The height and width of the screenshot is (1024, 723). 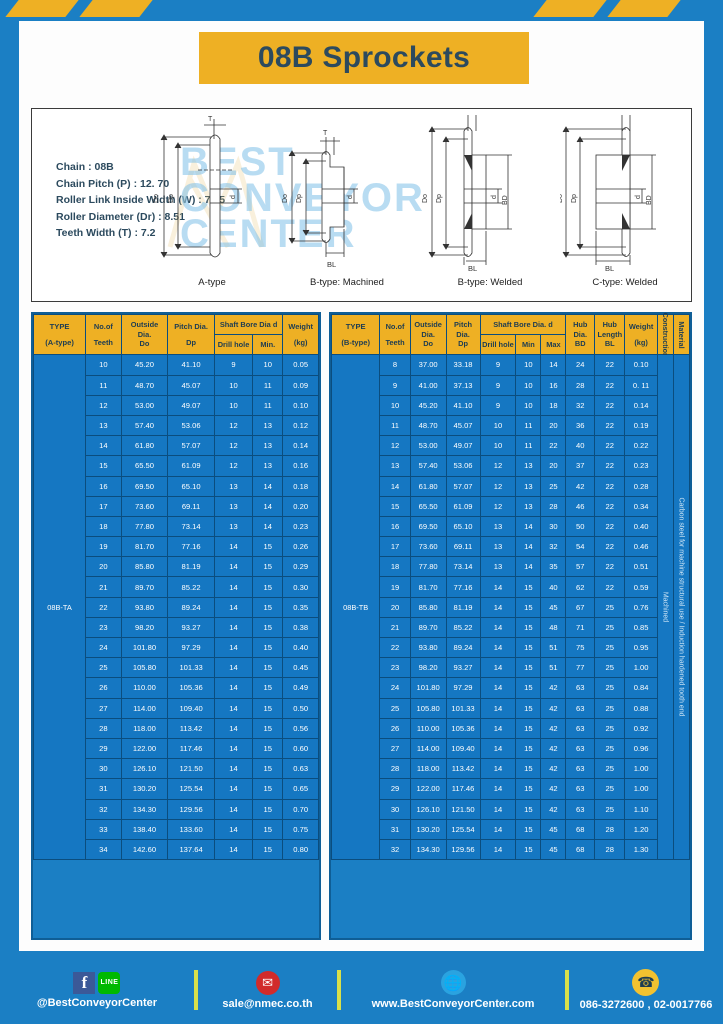 What do you see at coordinates (267, 1003) in the screenshot?
I see `email-address: sale@nmec.co.th` at bounding box center [267, 1003].